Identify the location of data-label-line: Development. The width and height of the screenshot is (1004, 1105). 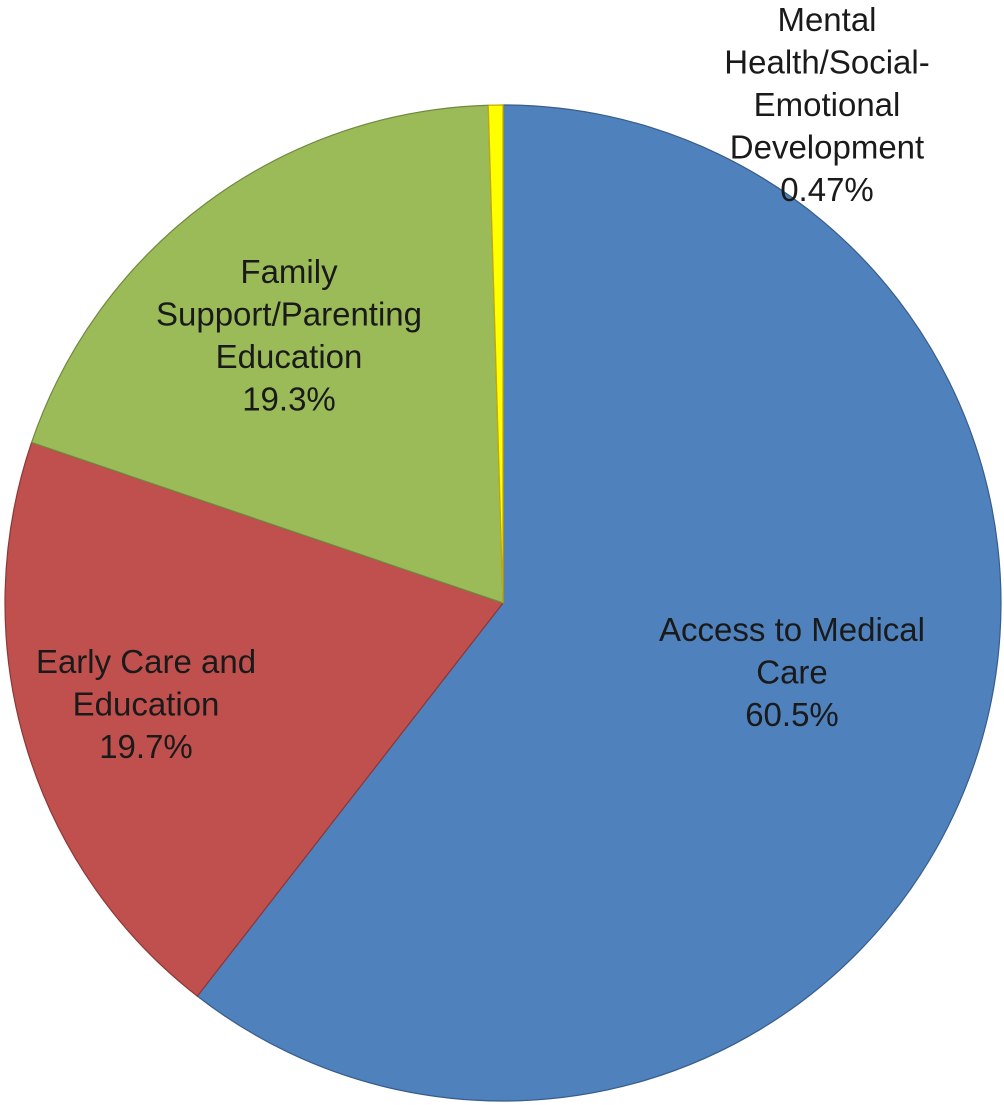
(827, 147).